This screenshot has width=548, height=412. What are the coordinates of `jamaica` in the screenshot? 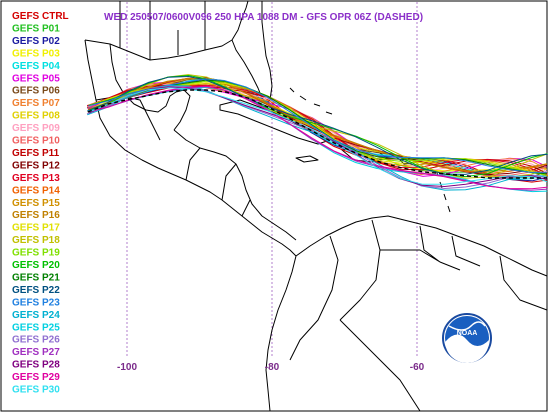 It's located at (307, 159).